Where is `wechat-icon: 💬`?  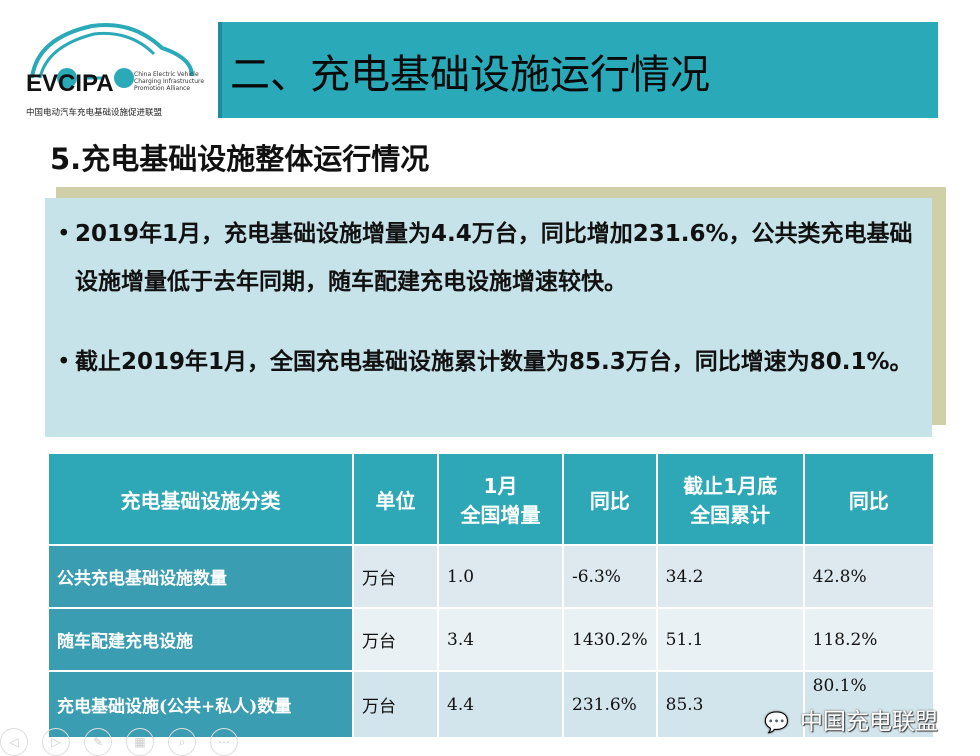 wechat-icon: 💬 is located at coordinates (776, 722).